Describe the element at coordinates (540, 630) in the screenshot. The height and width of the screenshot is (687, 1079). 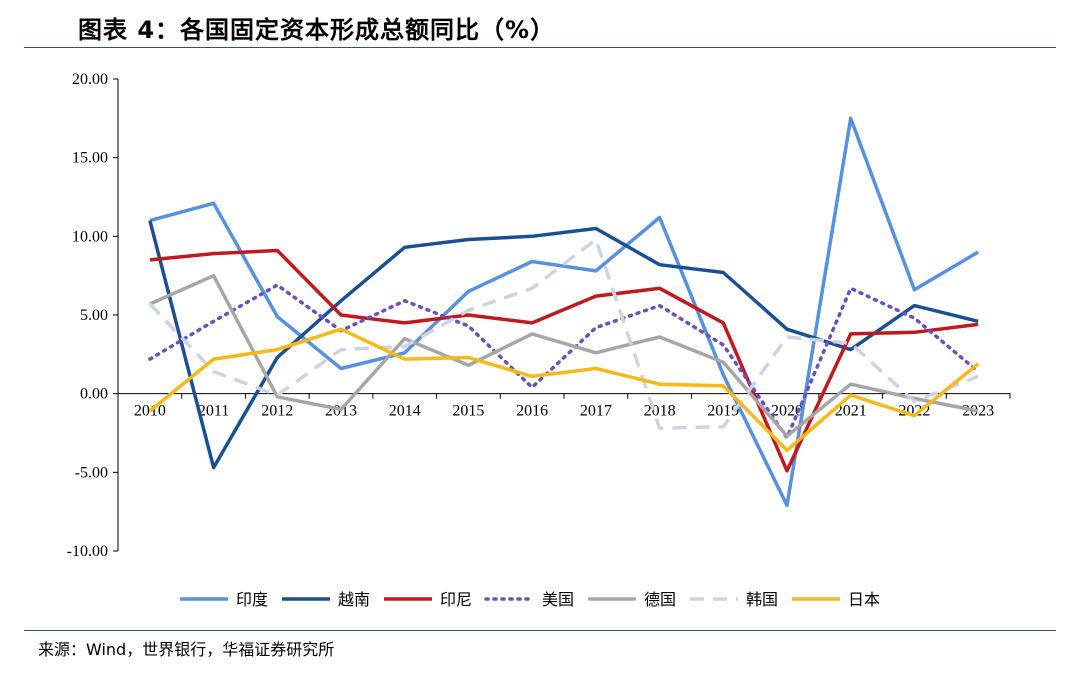
I see `source-divider` at that location.